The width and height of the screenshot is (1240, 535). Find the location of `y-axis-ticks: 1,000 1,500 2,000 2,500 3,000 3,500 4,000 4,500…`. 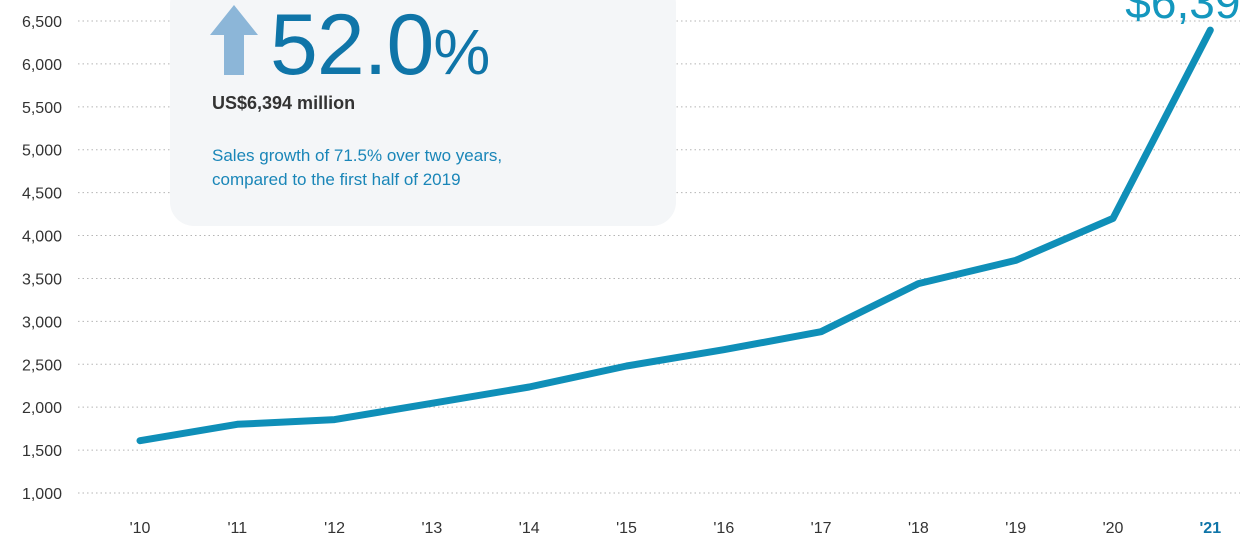

y-axis-ticks: 1,000 1,500 2,000 2,500 3,000 3,500 4,000 4,500… is located at coordinates (42, 258).